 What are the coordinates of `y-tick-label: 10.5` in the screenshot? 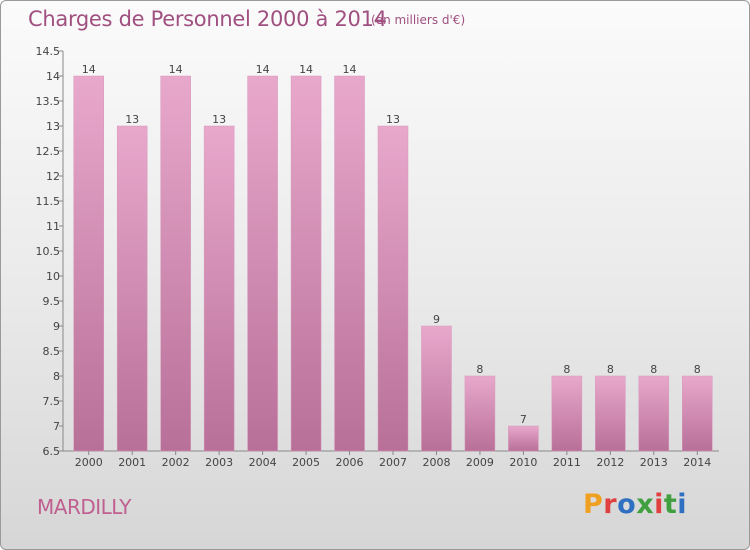 It's located at (48, 251).